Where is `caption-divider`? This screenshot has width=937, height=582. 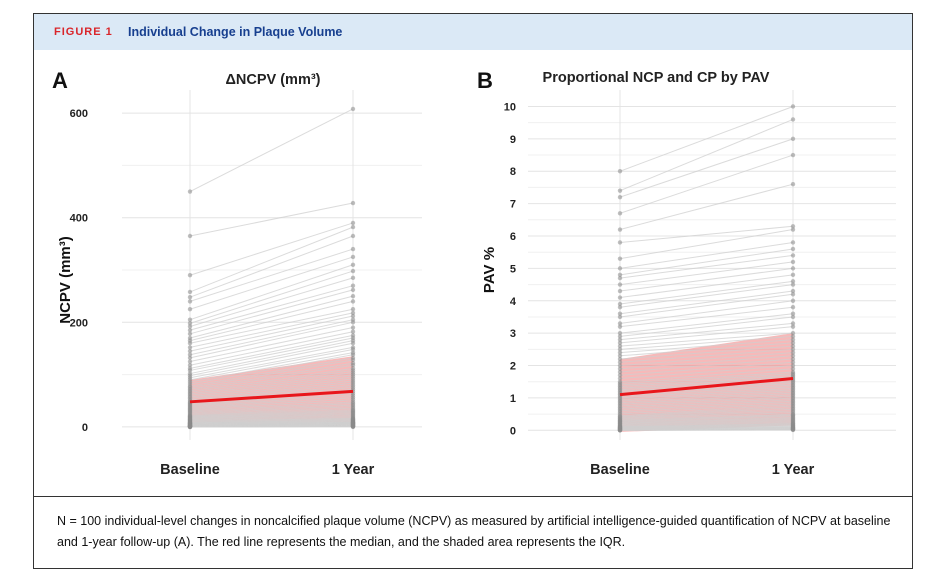 caption-divider is located at coordinates (473, 496).